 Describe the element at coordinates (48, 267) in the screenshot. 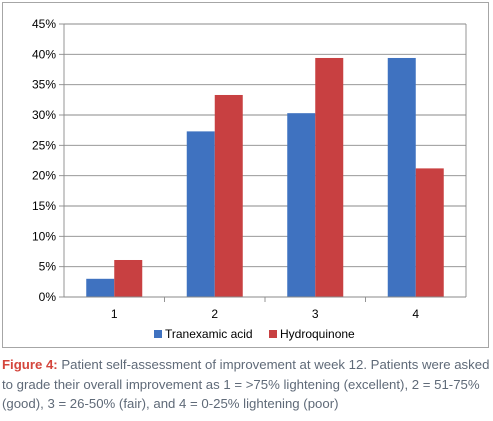

I see `y-tick-label: 5%` at that location.